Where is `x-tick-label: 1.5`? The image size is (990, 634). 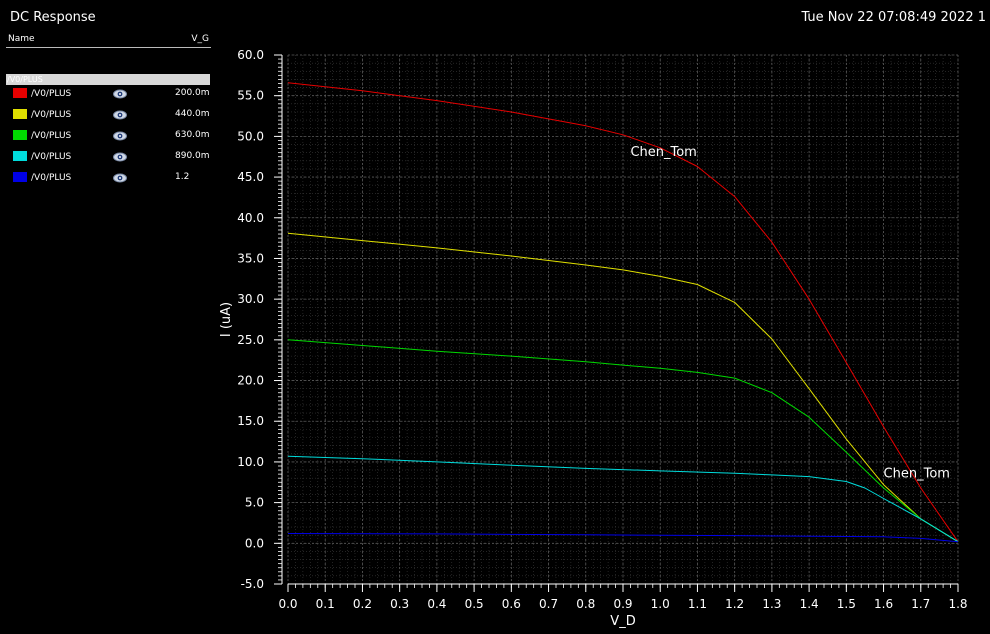 x-tick-label: 1.5 is located at coordinates (846, 604).